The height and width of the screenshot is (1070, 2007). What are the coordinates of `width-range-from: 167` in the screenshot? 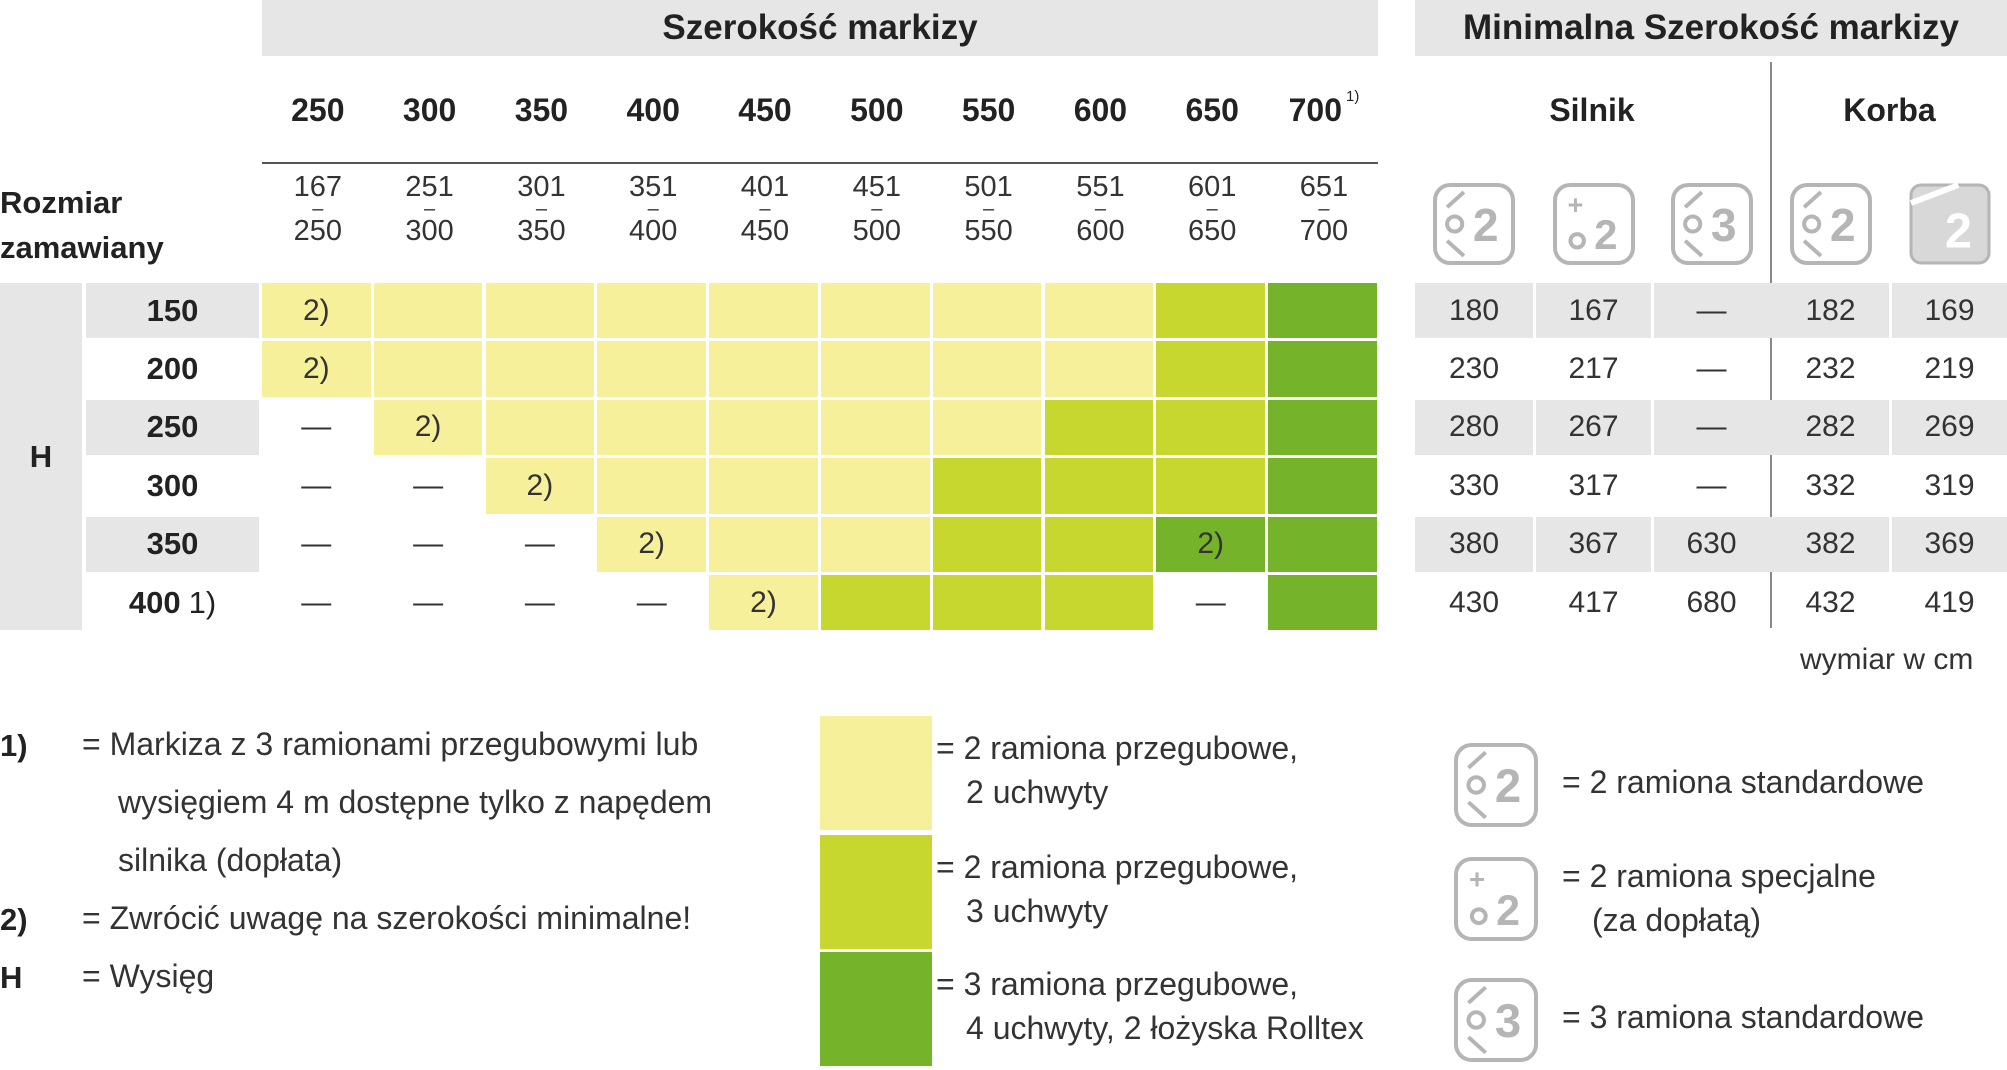 It's located at (317, 187).